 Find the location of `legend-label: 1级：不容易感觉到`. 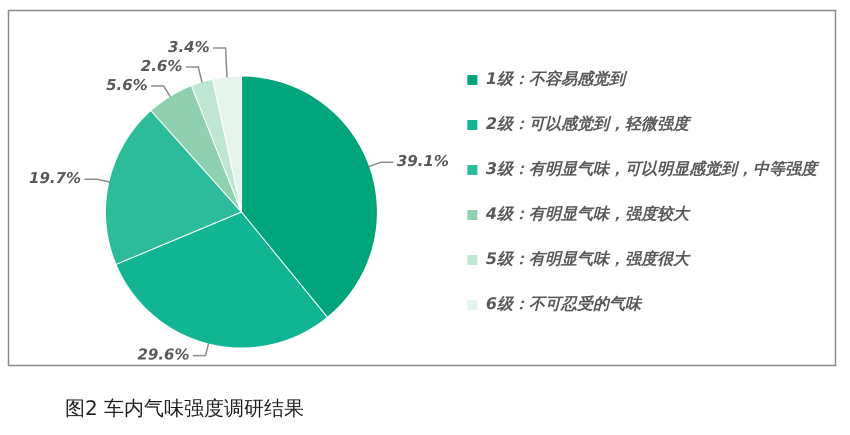

legend-label: 1级：不容易感觉到 is located at coordinates (557, 78).